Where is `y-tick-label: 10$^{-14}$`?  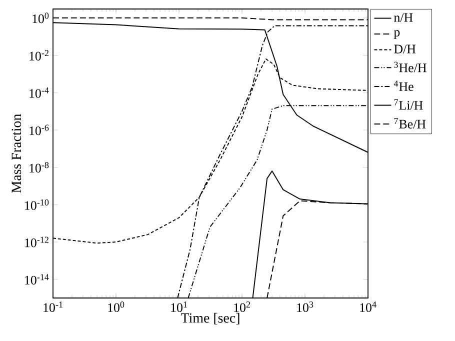 y-tick-label: 10$^{-14}$ is located at coordinates (37, 279).